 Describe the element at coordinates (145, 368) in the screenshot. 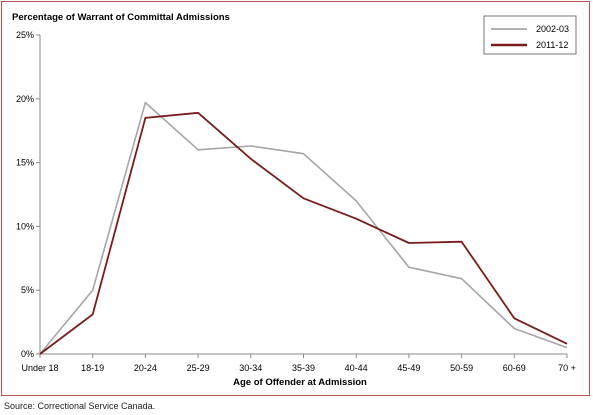

I see `x-tick-label: 20-24` at that location.